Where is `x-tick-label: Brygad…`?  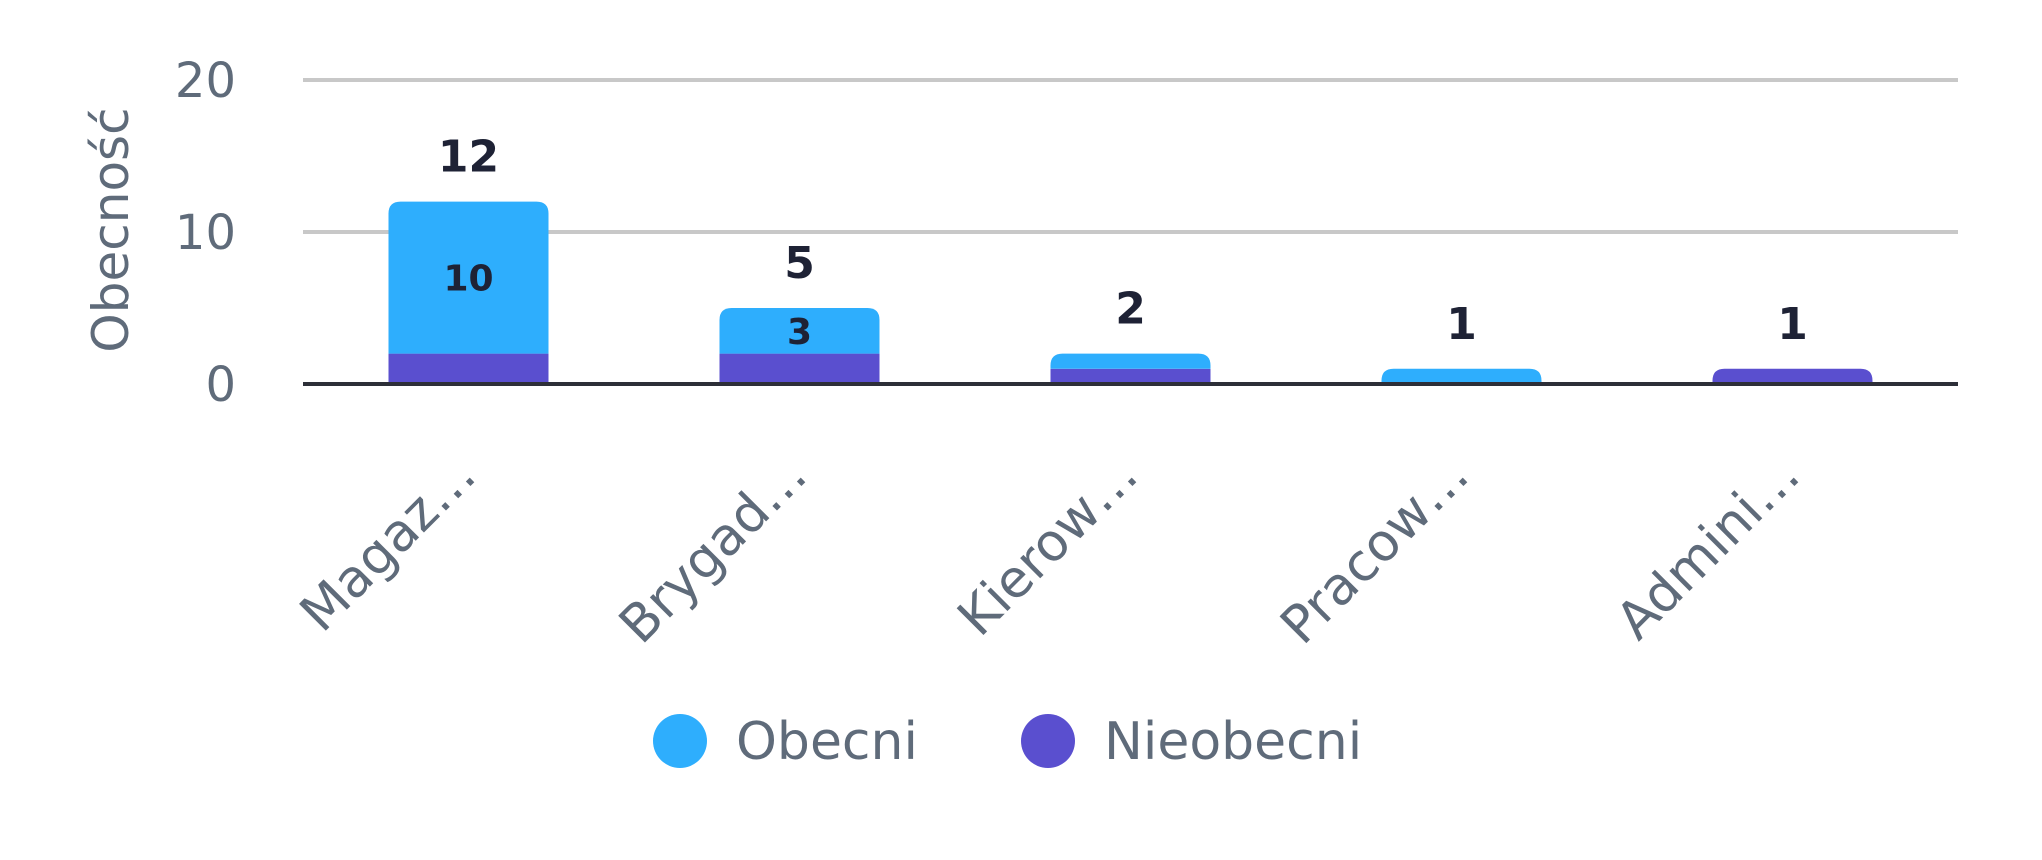 x-tick-label: Brygad… is located at coordinates (713, 550).